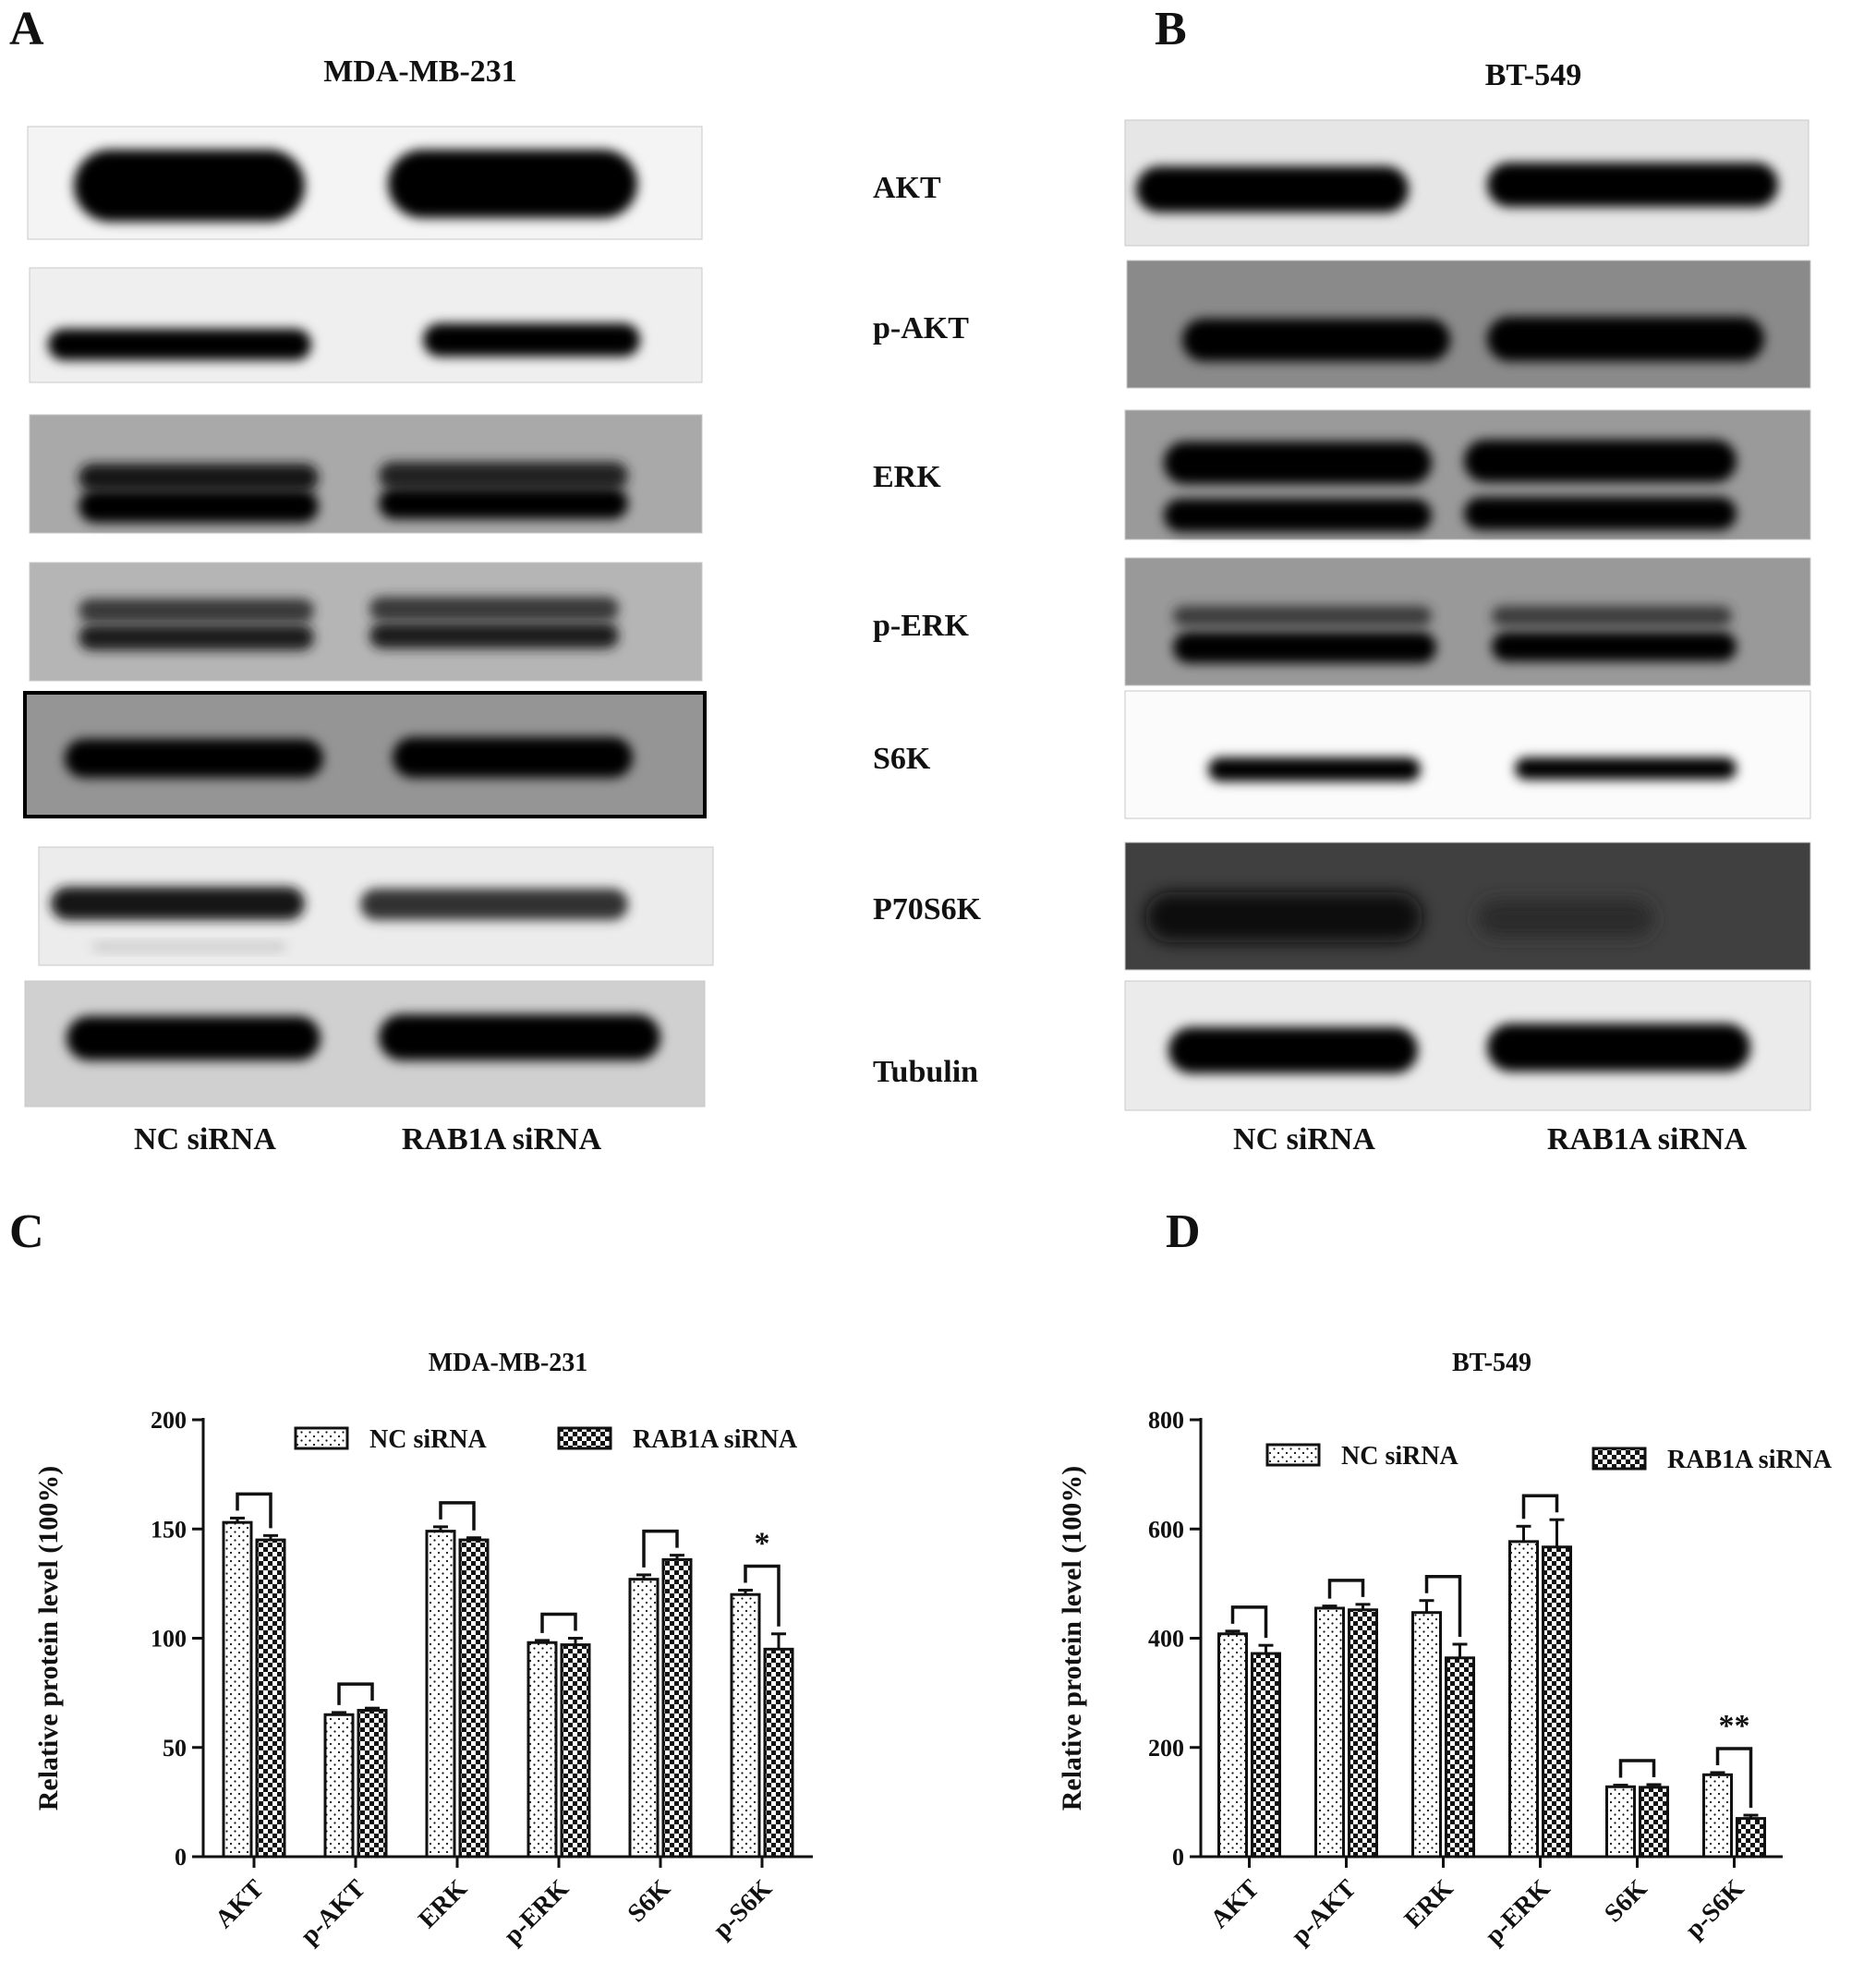  I want to click on bar-rab1a-siRNA-p-AKT, so click(372, 1784).